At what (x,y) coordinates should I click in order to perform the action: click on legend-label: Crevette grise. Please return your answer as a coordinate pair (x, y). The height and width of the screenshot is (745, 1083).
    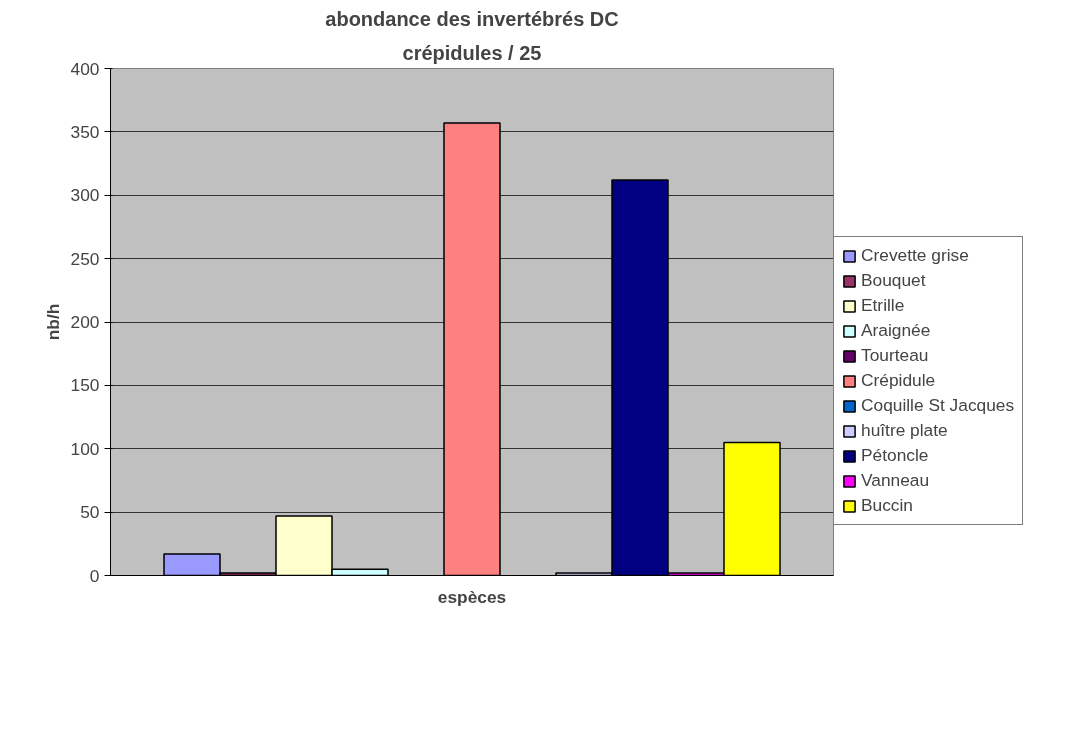
    Looking at the image, I should click on (915, 255).